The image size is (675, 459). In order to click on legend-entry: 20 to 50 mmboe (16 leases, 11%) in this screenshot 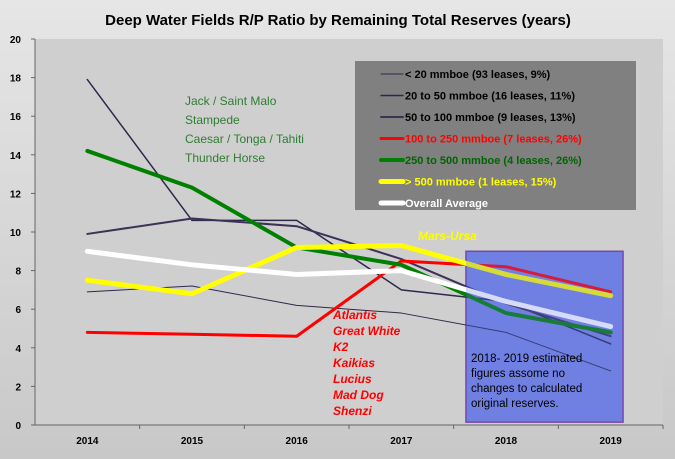, I will do `click(490, 97)`.